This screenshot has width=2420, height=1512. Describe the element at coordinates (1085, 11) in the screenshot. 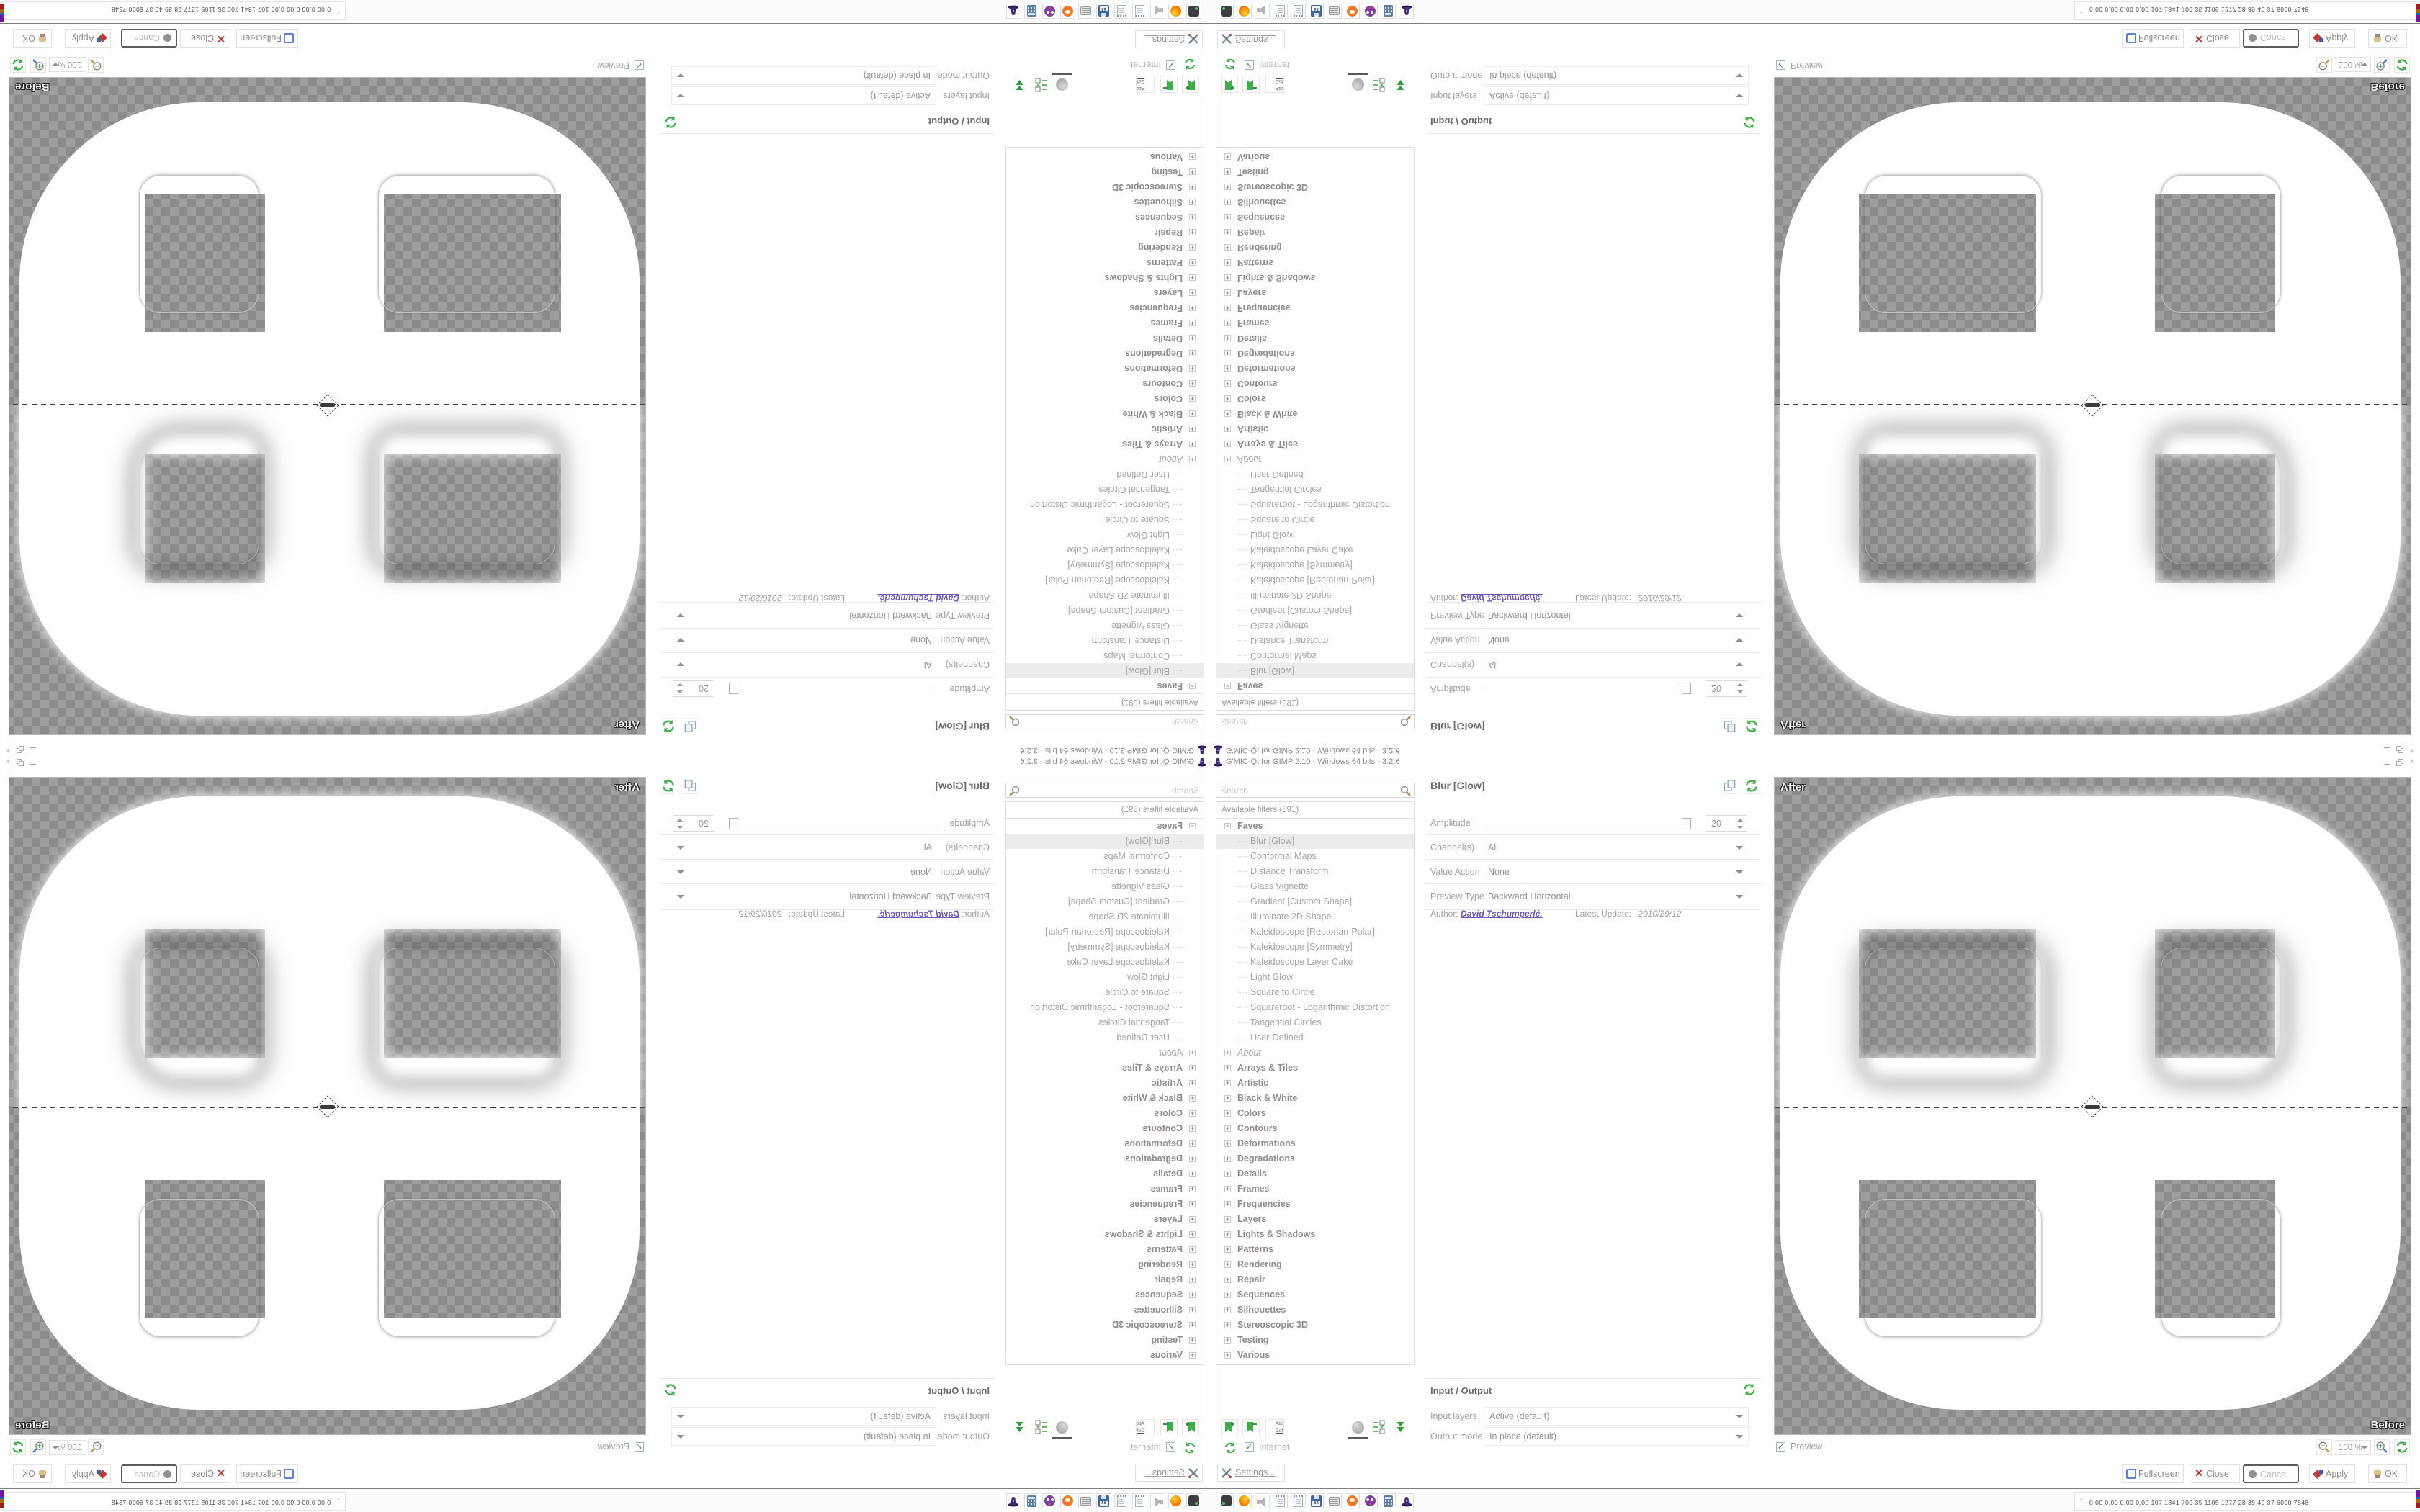

I see `scroll-icon` at that location.